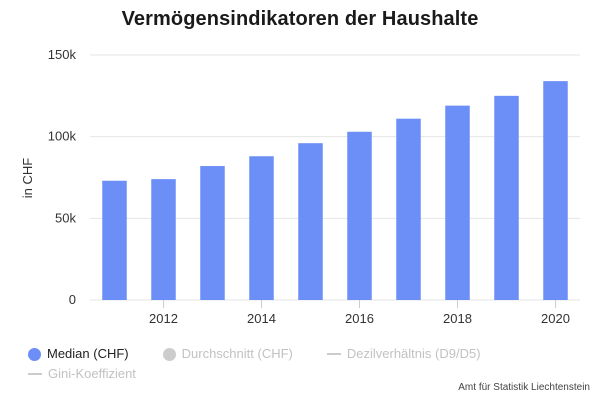 This screenshot has width=600, height=400. What do you see at coordinates (62, 177) in the screenshot?
I see `y-axis-ticks: 0 50k 100k 150k` at bounding box center [62, 177].